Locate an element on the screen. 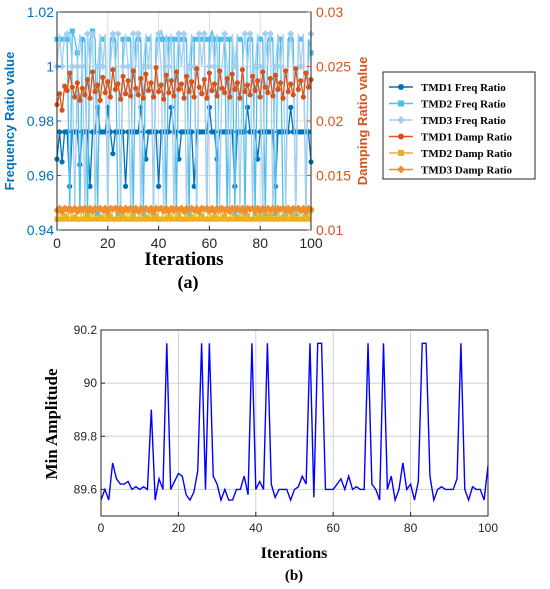 This screenshot has height=589, width=550. x-tick-label: 40 is located at coordinates (159, 243).